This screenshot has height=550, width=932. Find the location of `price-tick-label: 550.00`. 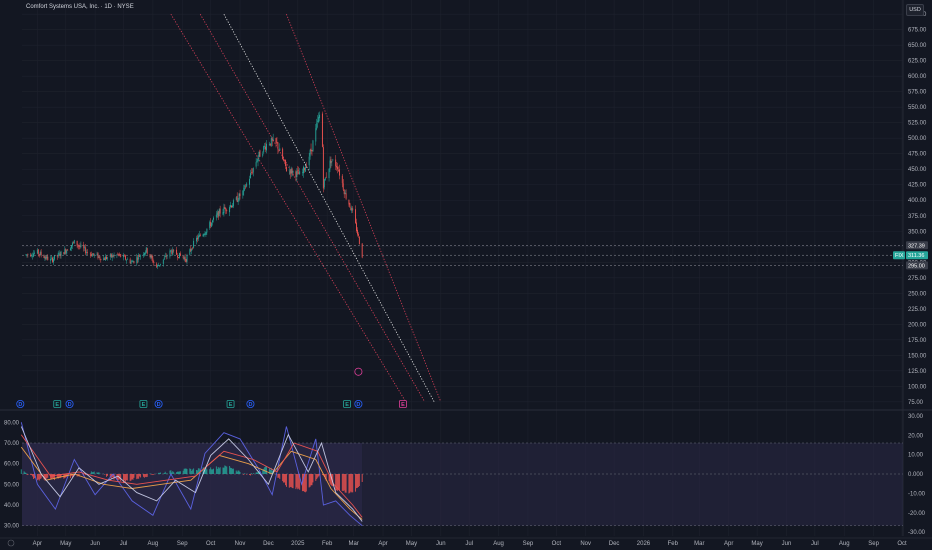

price-tick-label: 550.00 is located at coordinates (917, 108).